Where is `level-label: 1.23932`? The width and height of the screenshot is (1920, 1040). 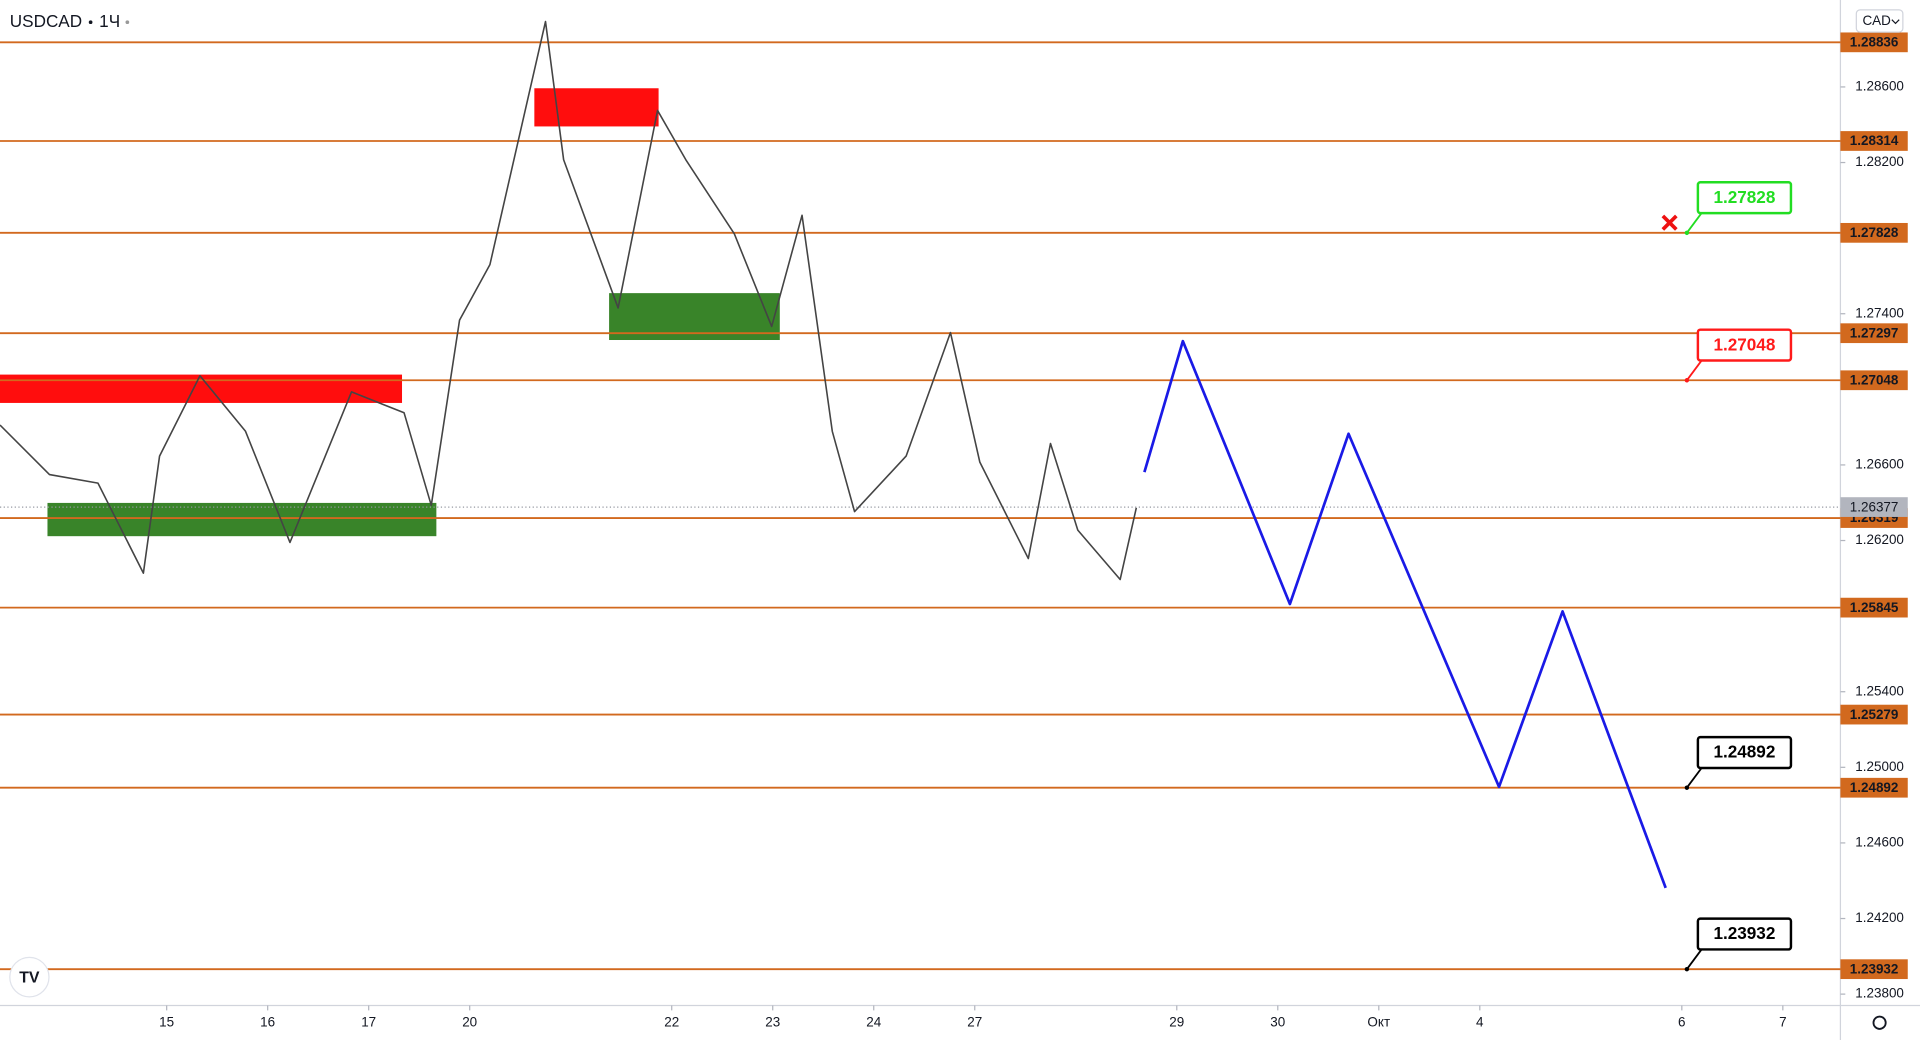 level-label: 1.23932 is located at coordinates (1874, 968).